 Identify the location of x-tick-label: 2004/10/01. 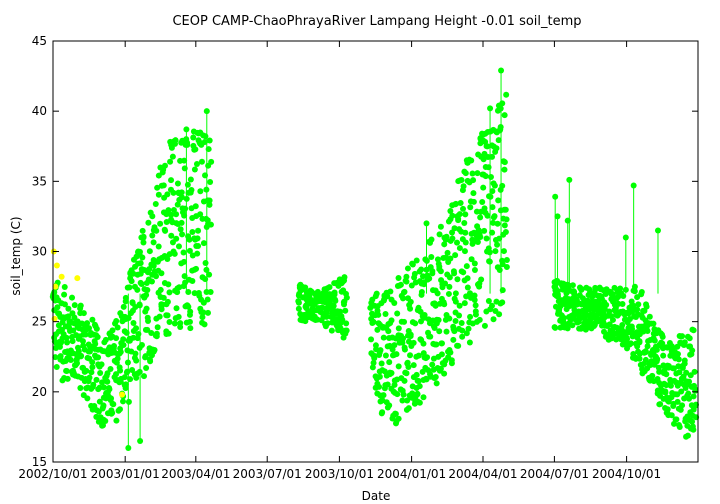
(626, 474).